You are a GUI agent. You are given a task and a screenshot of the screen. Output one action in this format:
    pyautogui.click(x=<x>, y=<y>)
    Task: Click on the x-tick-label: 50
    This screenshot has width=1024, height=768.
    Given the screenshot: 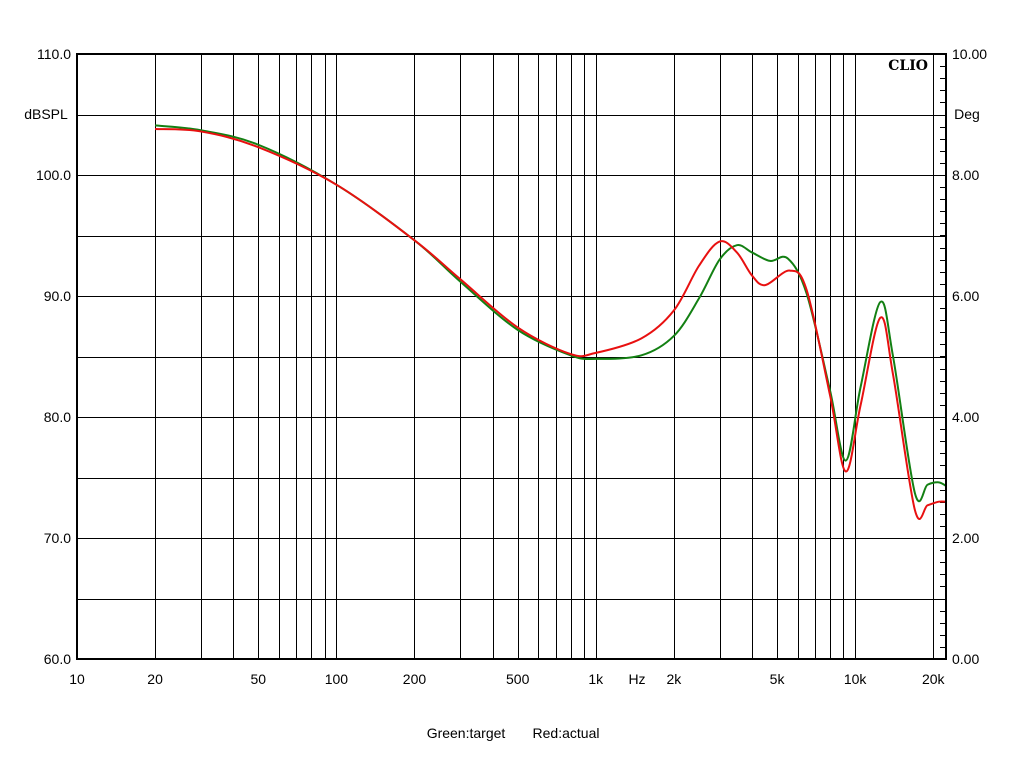 What is the action you would take?
    pyautogui.click(x=259, y=679)
    